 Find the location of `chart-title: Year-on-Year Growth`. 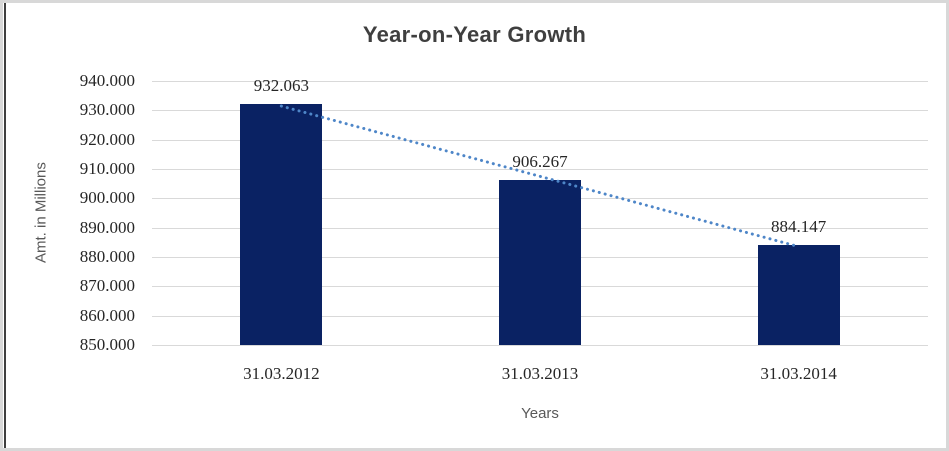

chart-title: Year-on-Year Growth is located at coordinates (474, 34).